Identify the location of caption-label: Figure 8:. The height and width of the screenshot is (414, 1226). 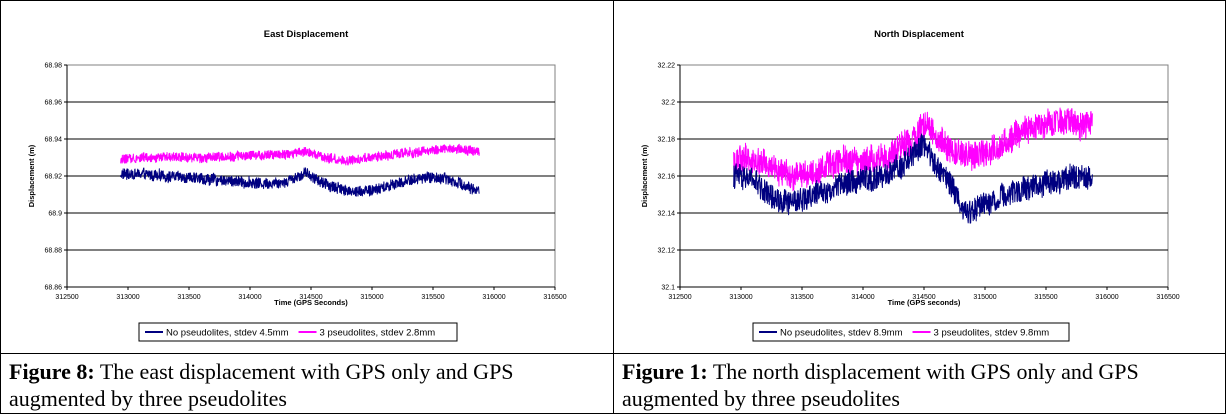
(52, 371).